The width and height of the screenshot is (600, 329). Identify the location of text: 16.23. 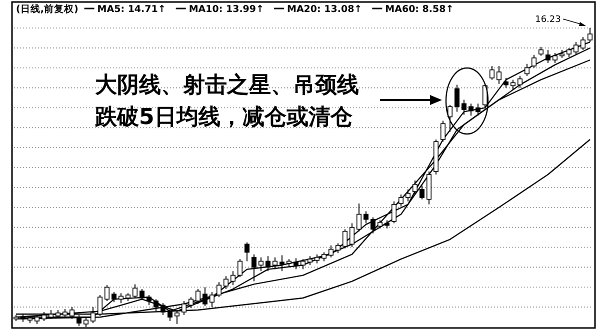
(548, 20).